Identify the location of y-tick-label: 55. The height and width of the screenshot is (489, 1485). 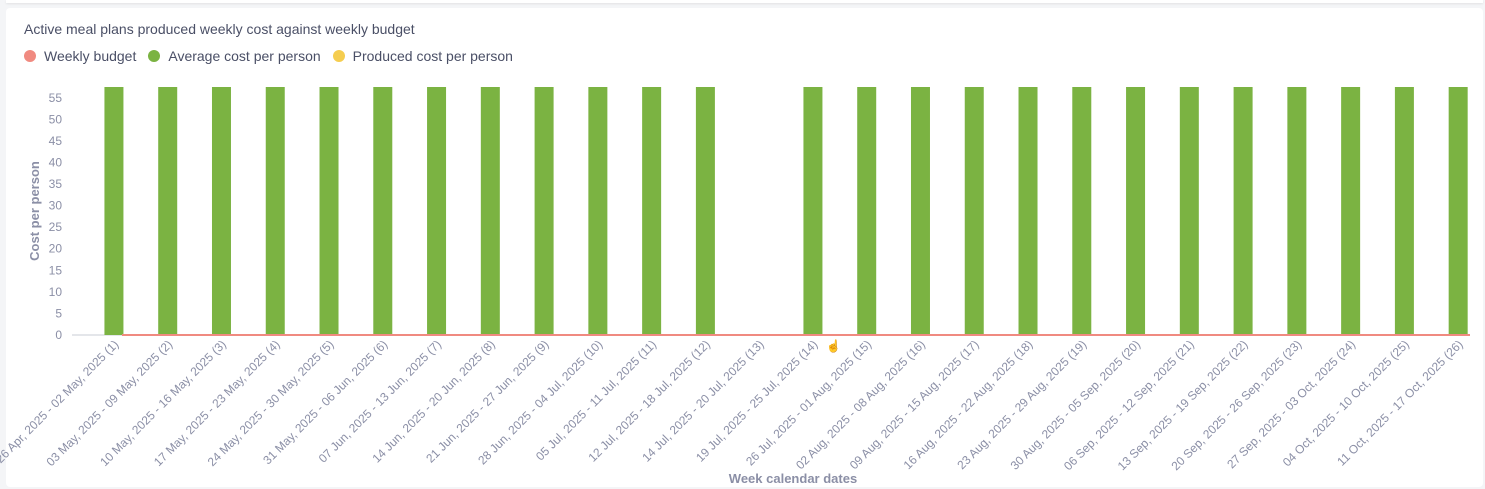
(56, 98).